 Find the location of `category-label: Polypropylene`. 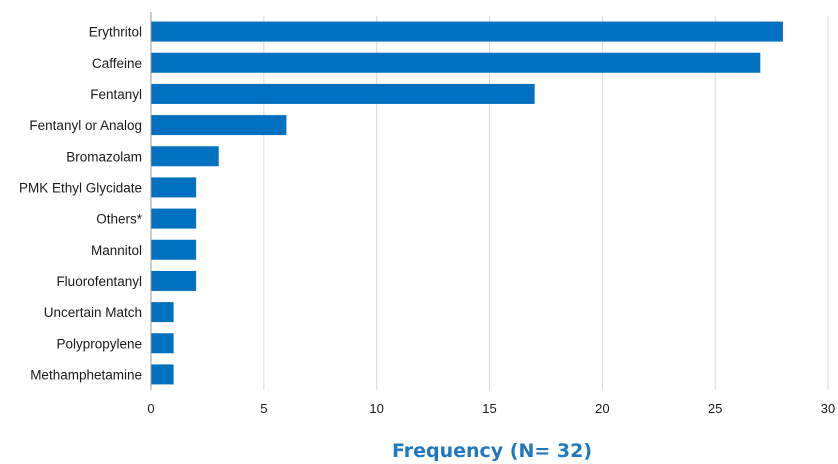

category-label: Polypropylene is located at coordinates (99, 343).